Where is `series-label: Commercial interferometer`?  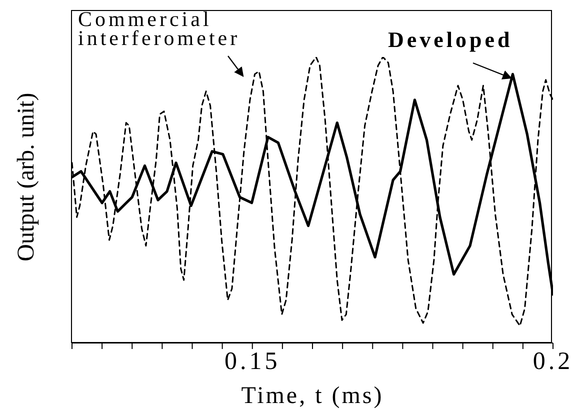 series-label: Commercial interferometer is located at coordinates (160, 28).